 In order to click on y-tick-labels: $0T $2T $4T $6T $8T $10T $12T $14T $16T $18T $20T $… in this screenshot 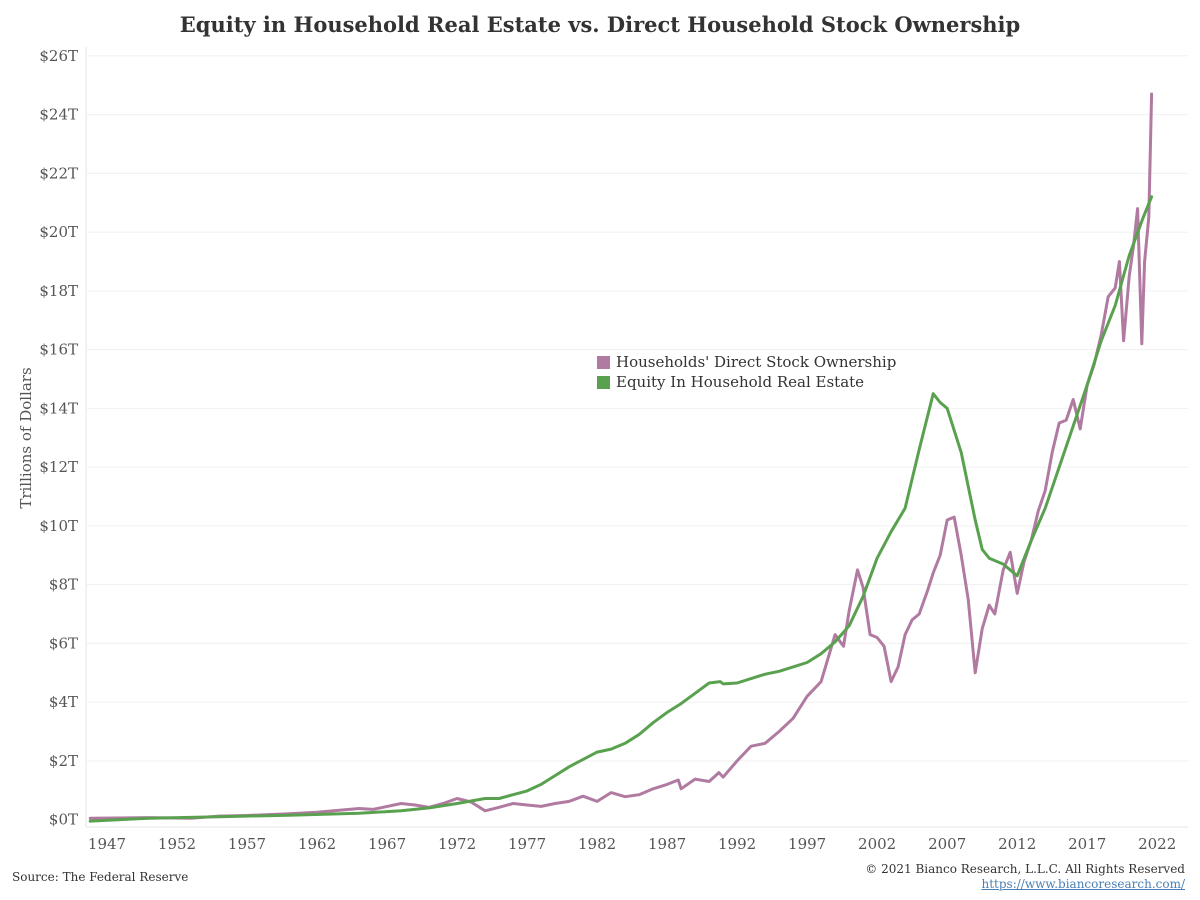, I will do `click(58, 438)`.